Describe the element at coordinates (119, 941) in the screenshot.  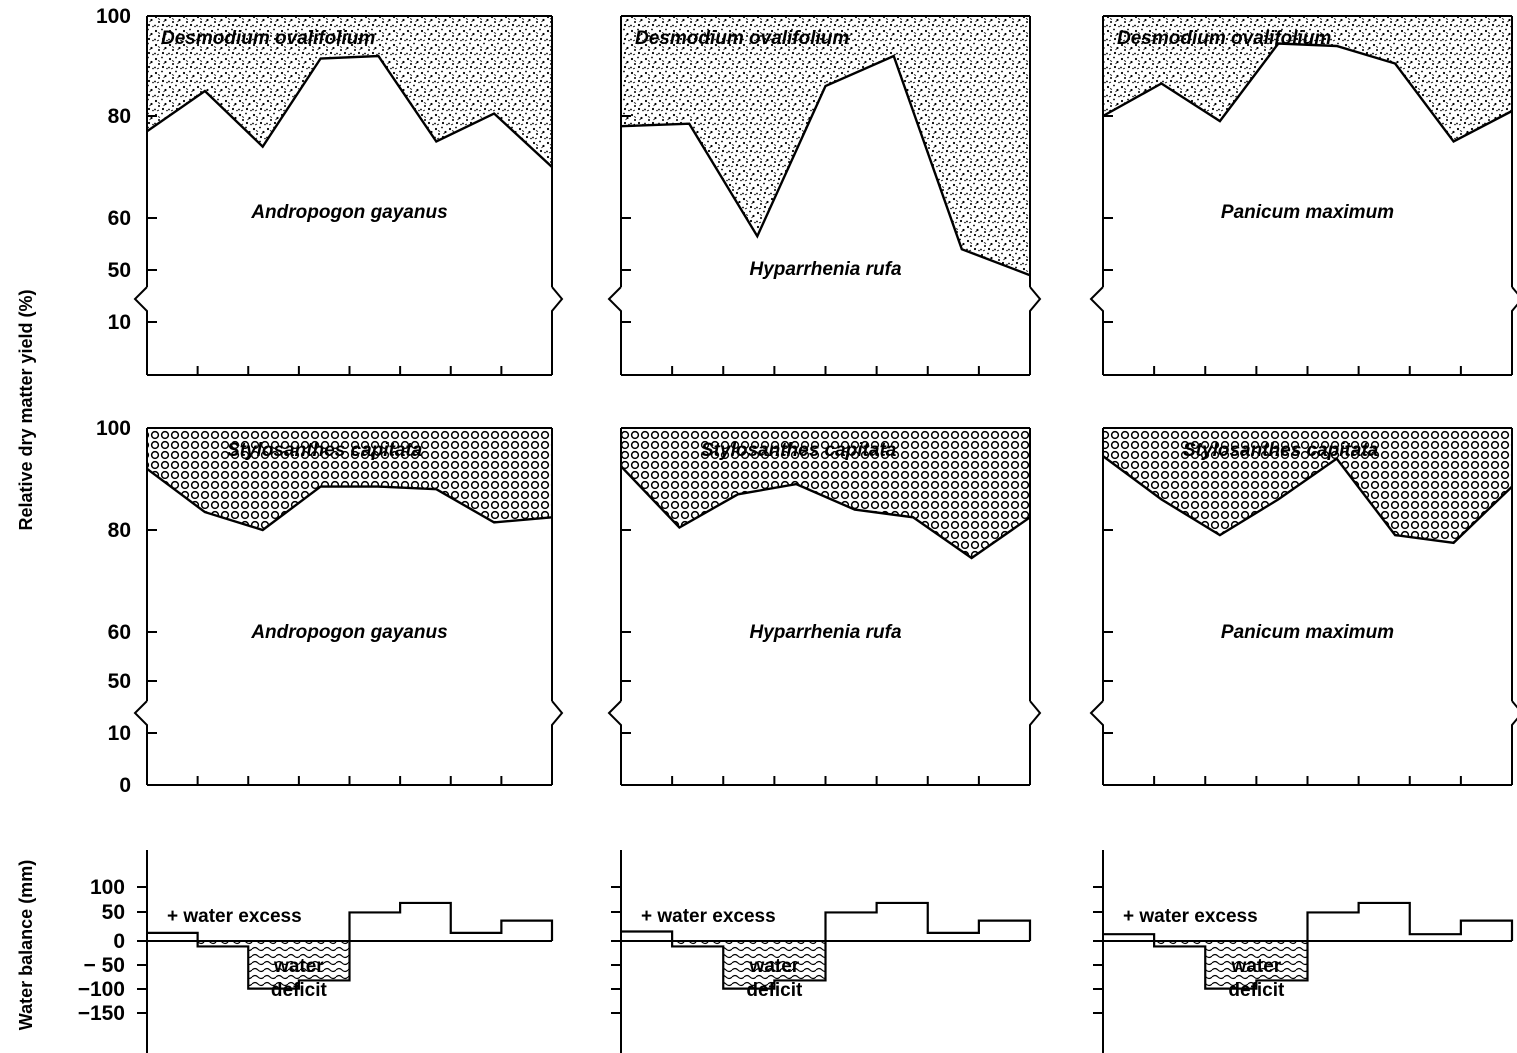
I see `water-y-tick-label: 0` at that location.